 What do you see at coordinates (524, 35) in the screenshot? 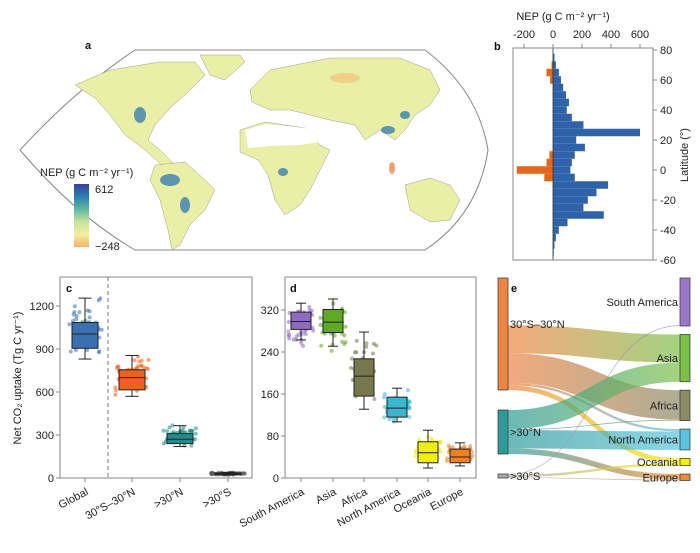
I see `b-x-tick-label: -200` at bounding box center [524, 35].